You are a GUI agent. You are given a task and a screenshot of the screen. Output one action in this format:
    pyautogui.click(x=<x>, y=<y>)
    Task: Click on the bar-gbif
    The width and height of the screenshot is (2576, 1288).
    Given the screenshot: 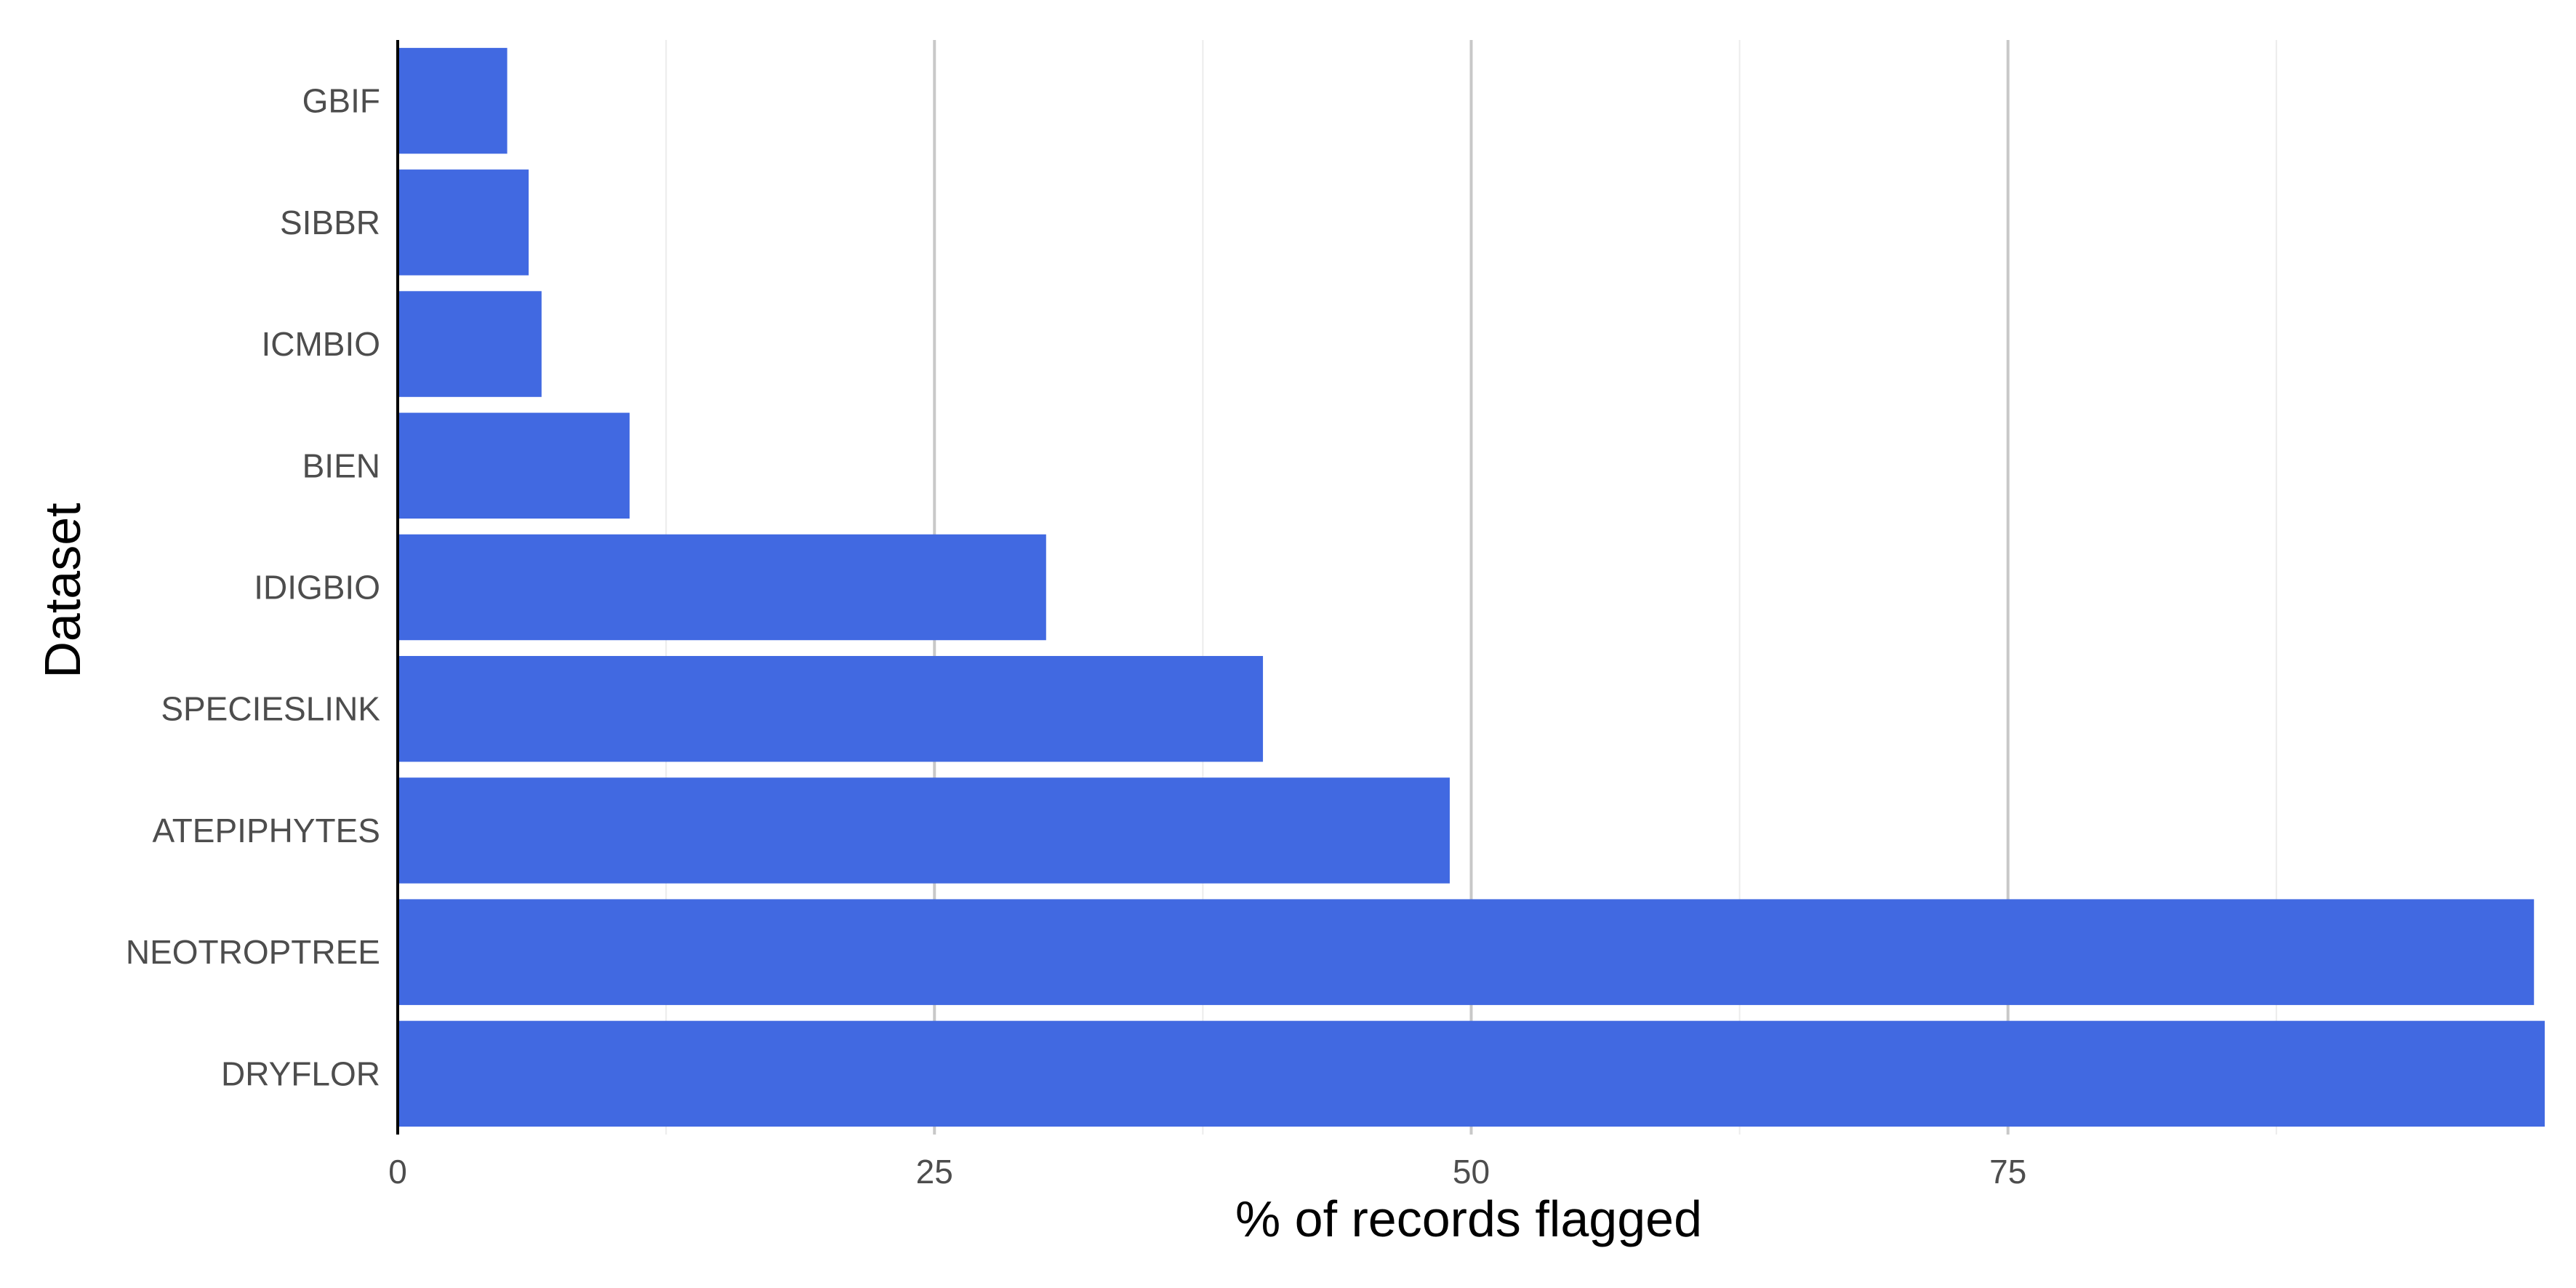 What is the action you would take?
    pyautogui.click(x=452, y=100)
    